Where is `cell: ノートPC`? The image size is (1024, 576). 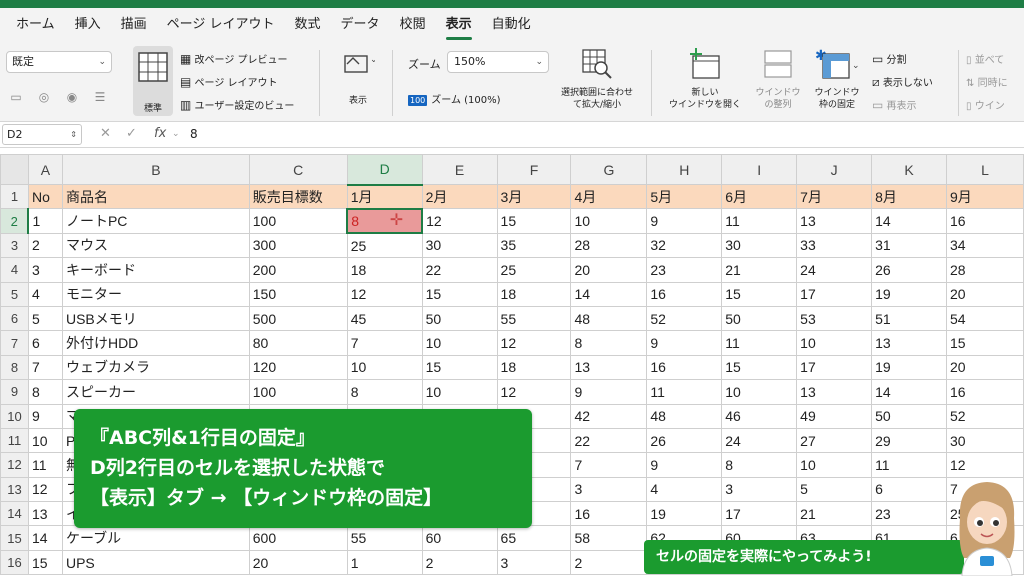
cell: ノートPC is located at coordinates (155, 221).